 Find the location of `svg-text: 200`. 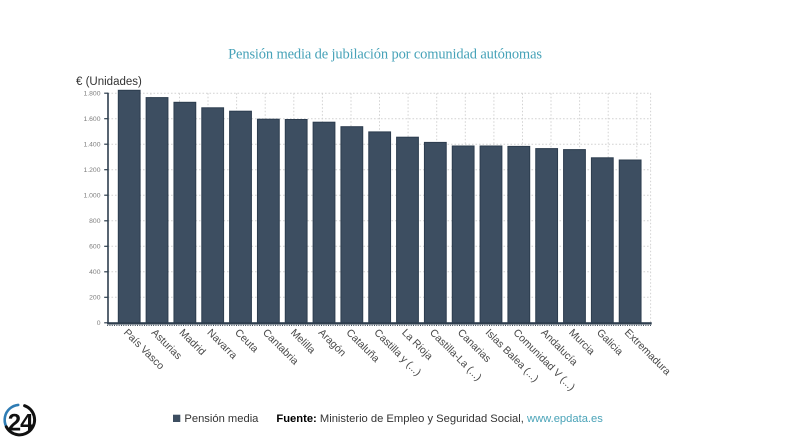

svg-text: 200 is located at coordinates (95, 298).